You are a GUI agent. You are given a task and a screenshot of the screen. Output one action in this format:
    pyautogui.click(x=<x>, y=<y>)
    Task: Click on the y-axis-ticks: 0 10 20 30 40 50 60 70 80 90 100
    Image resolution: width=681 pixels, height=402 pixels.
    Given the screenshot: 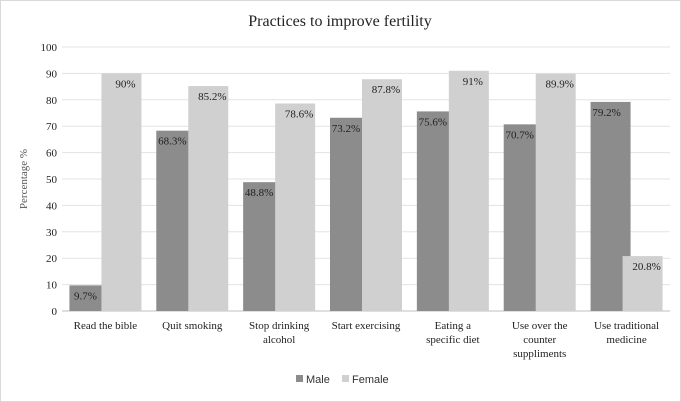 What is the action you would take?
    pyautogui.click(x=49, y=180)
    